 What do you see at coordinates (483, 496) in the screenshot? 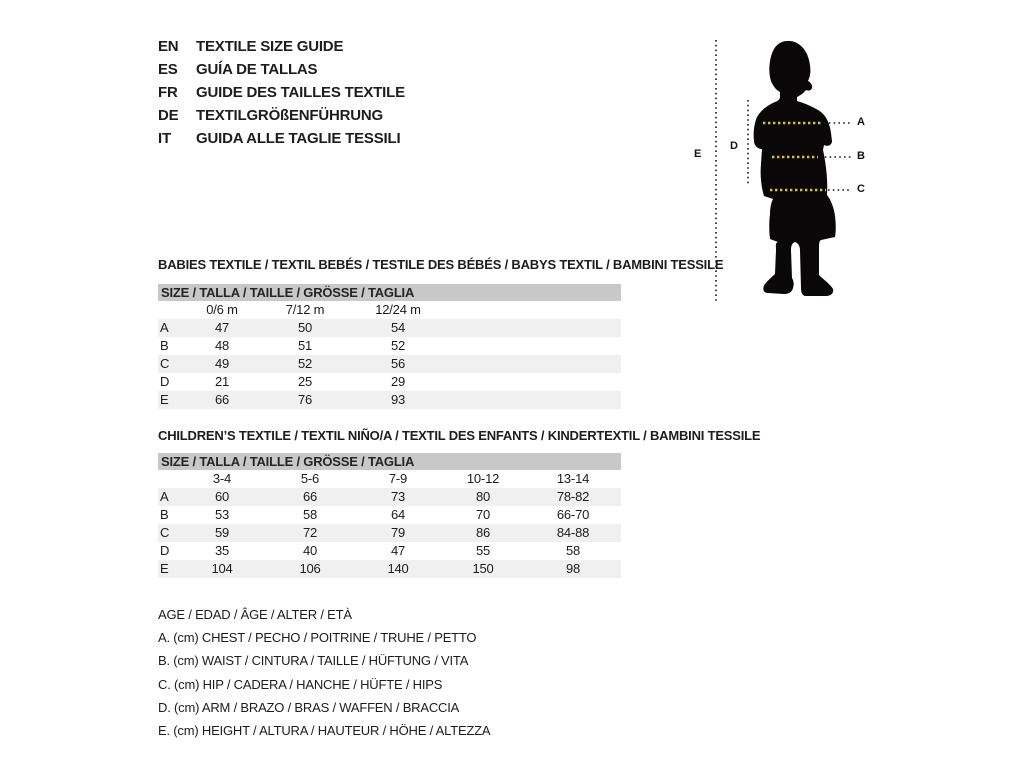
I see `cell: 80` at bounding box center [483, 496].